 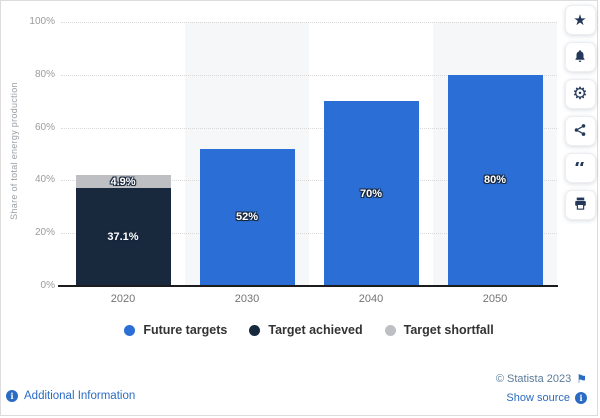 I want to click on copyright-text: © Statista 2023, so click(x=533, y=379).